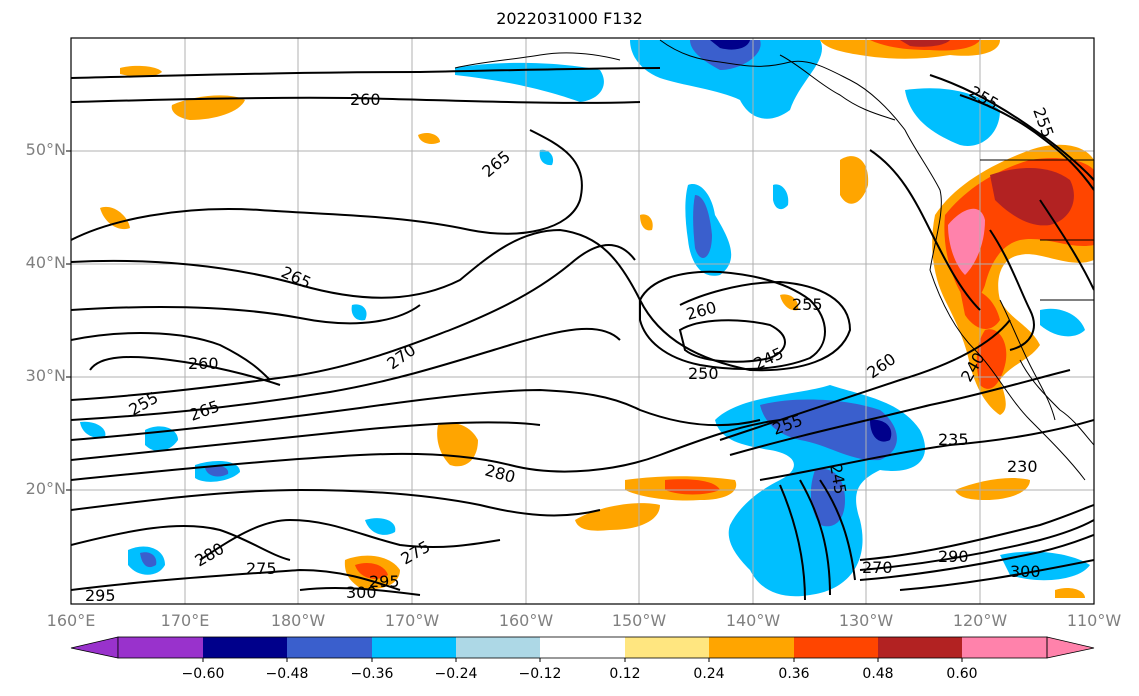 The width and height of the screenshot is (1139, 696). I want to click on colorbar-extend-low, so click(94, 647).